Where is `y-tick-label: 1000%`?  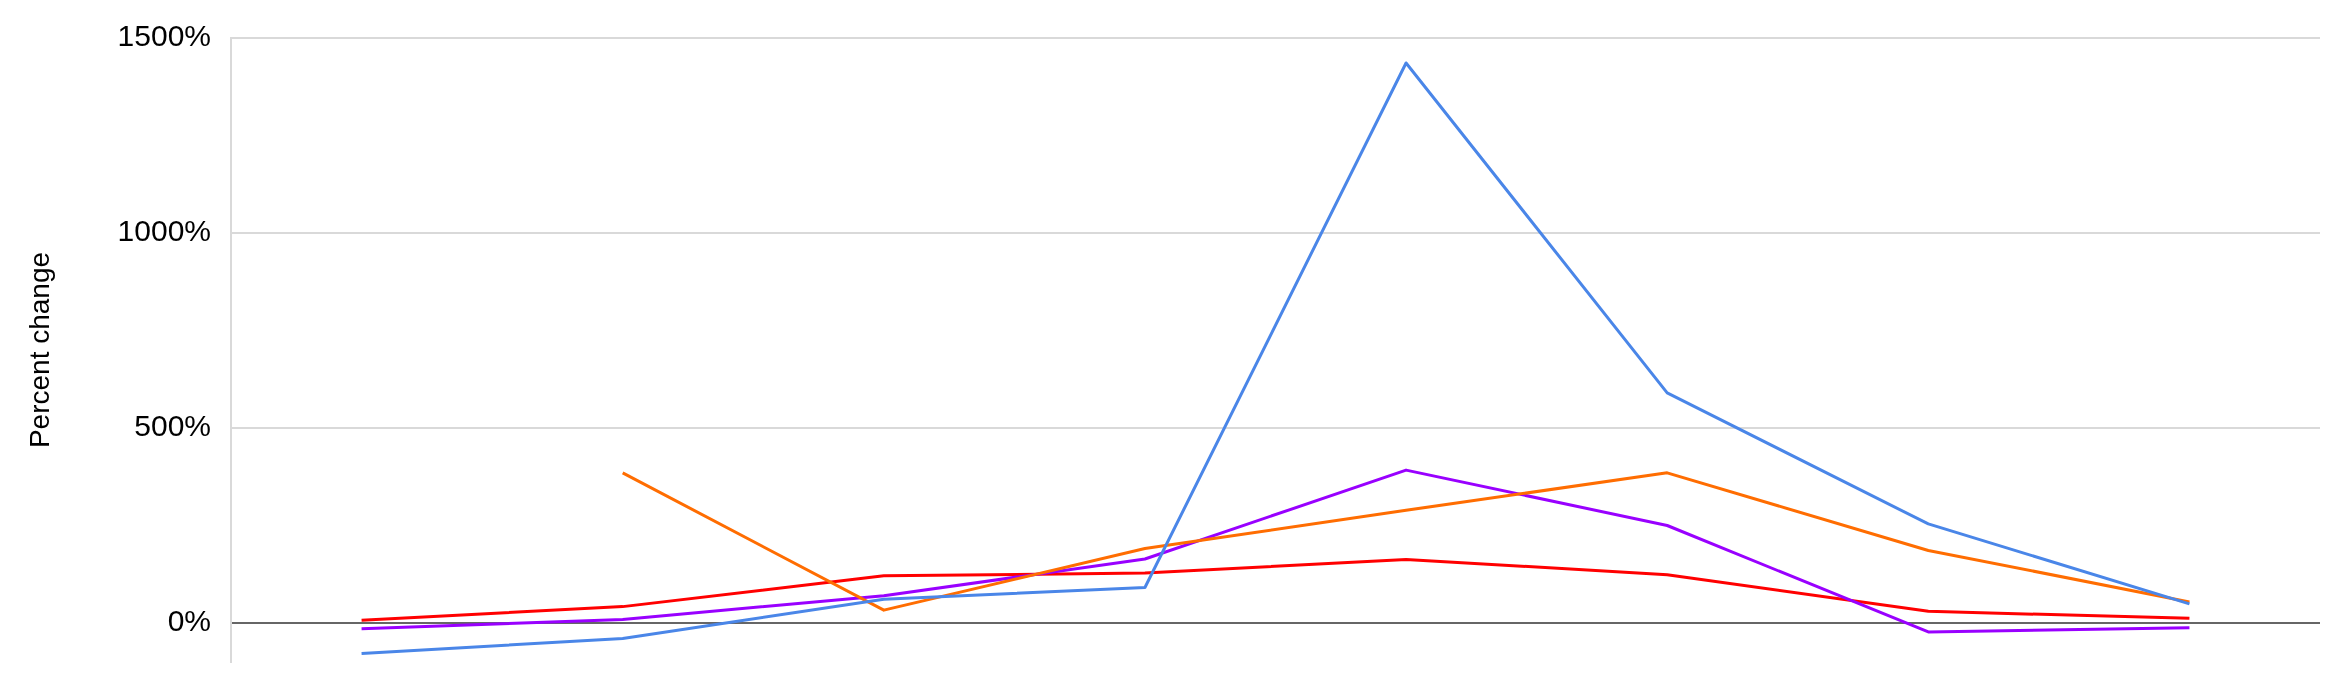
y-tick-label: 1000% is located at coordinates (164, 231).